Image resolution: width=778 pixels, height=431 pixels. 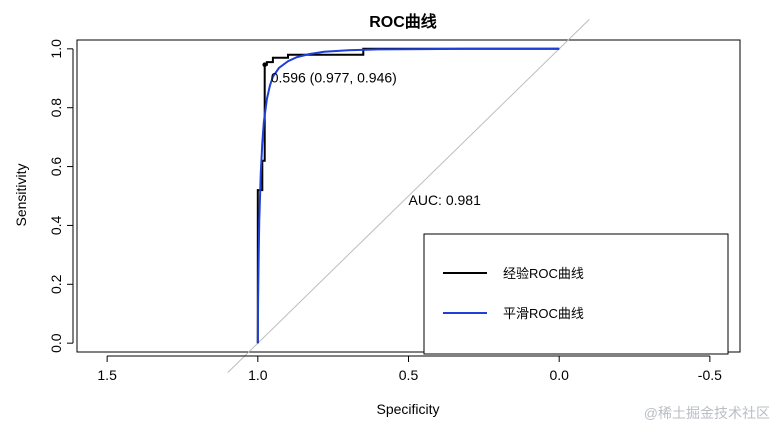 What do you see at coordinates (543, 273) in the screenshot?
I see `legend-label: 经验ROC曲线` at bounding box center [543, 273].